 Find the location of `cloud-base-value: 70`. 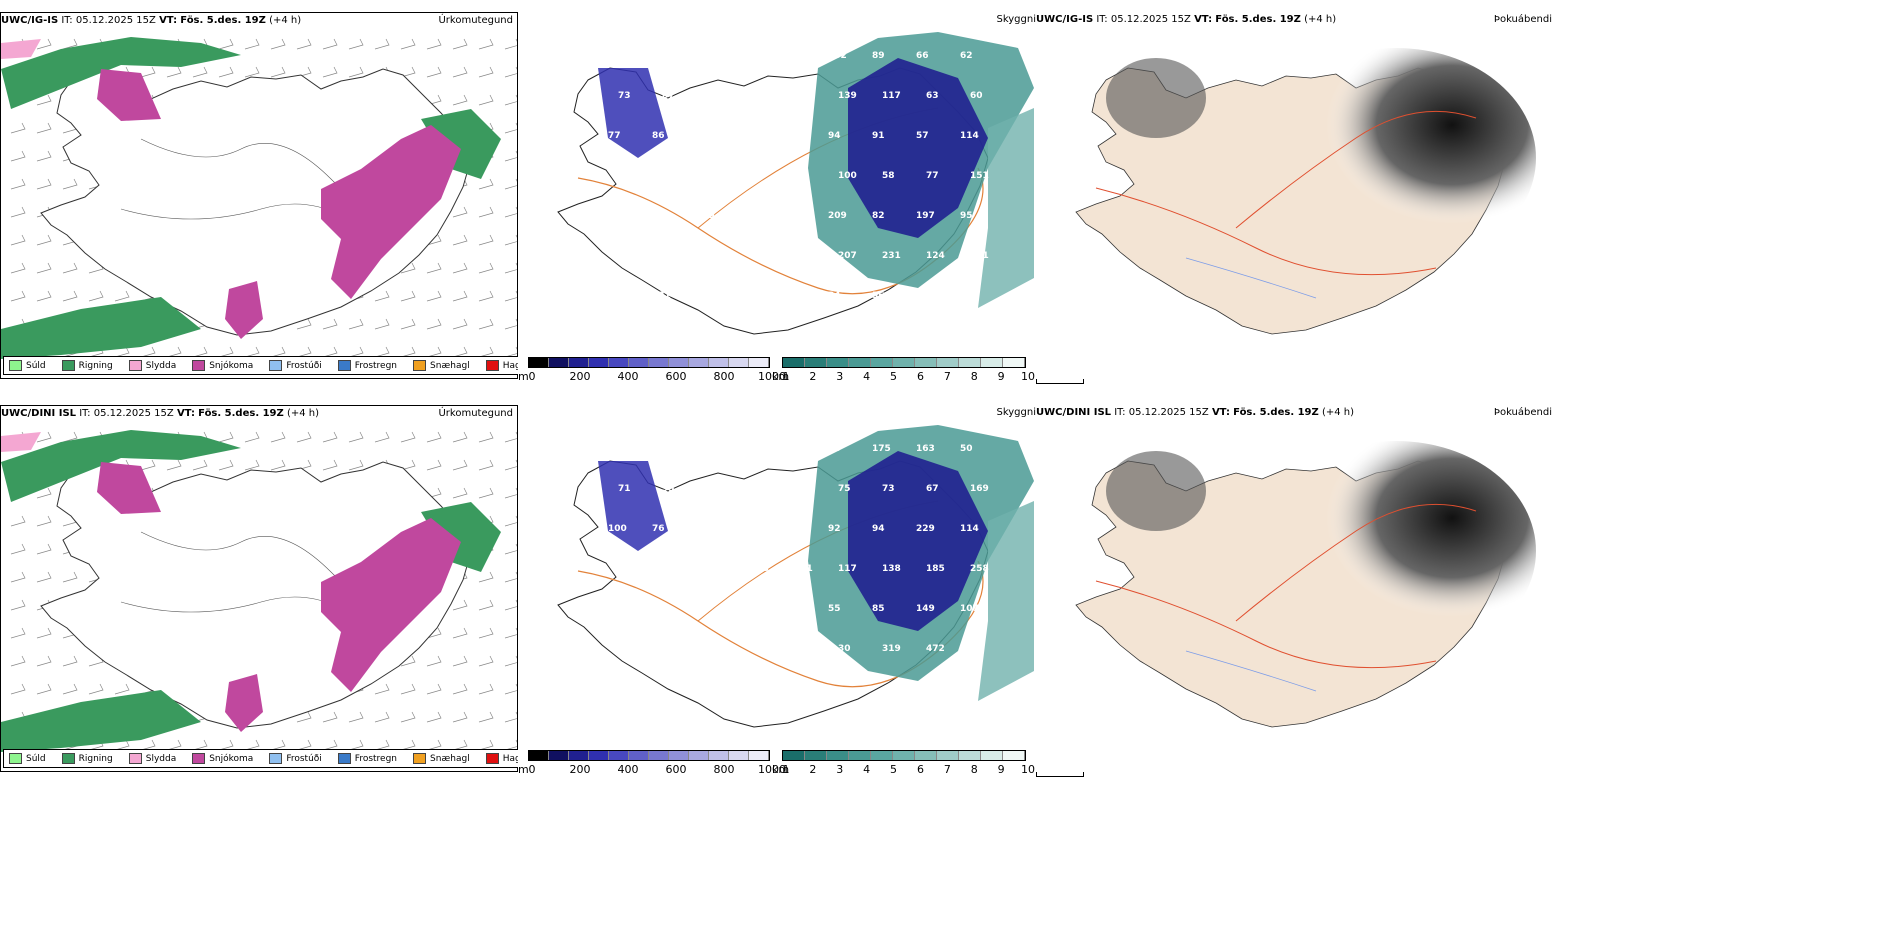

cloud-base-value: 70 is located at coordinates (712, 489).